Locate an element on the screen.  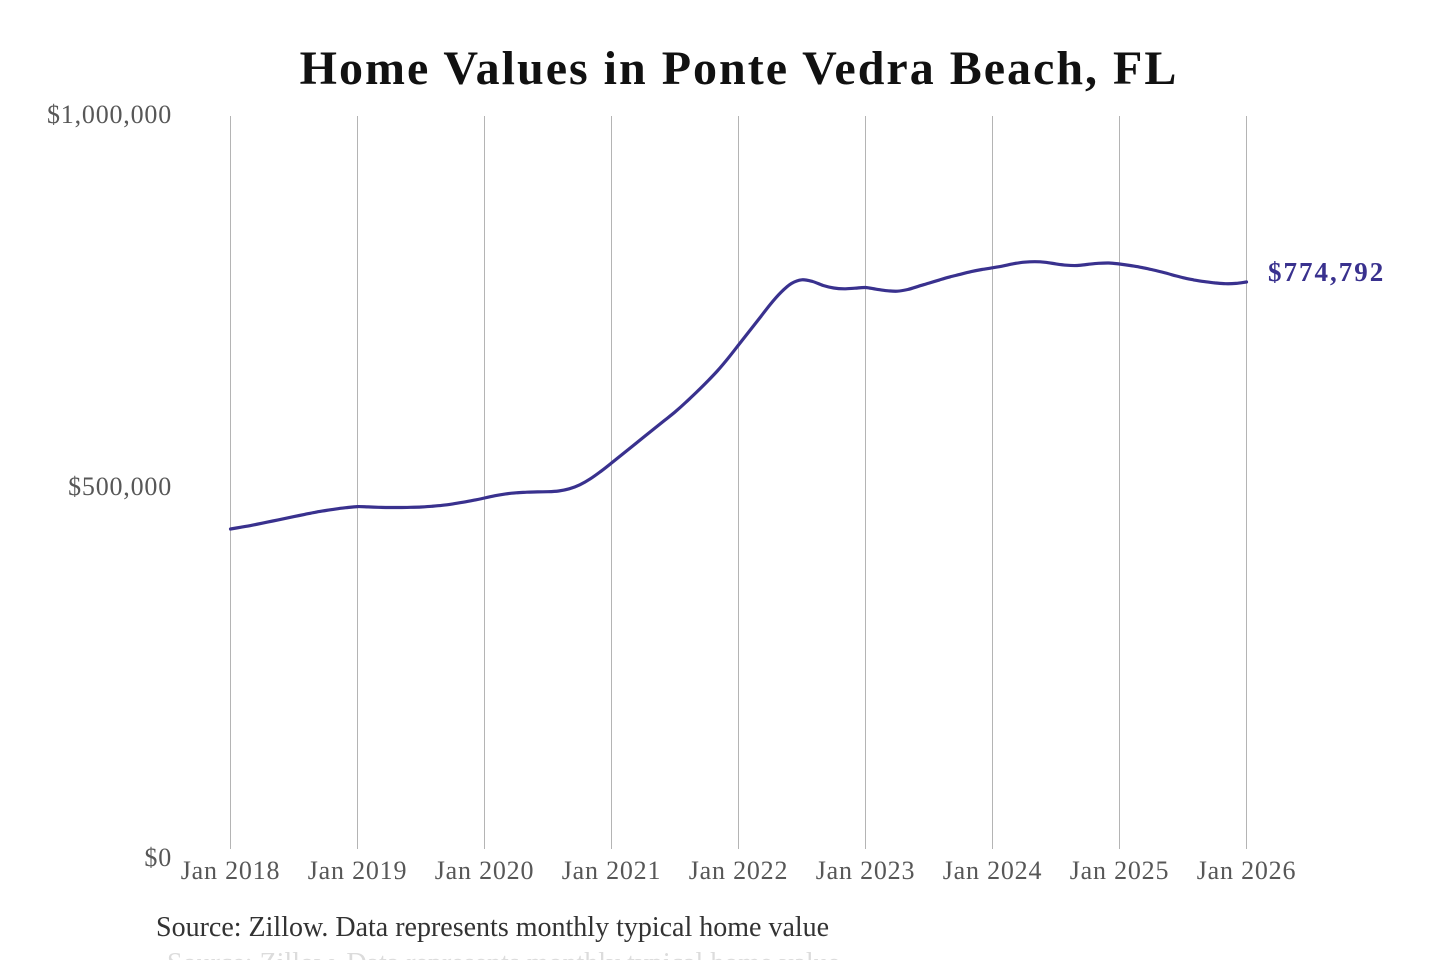
svg-text: Jan 2025 is located at coordinates (1120, 870).